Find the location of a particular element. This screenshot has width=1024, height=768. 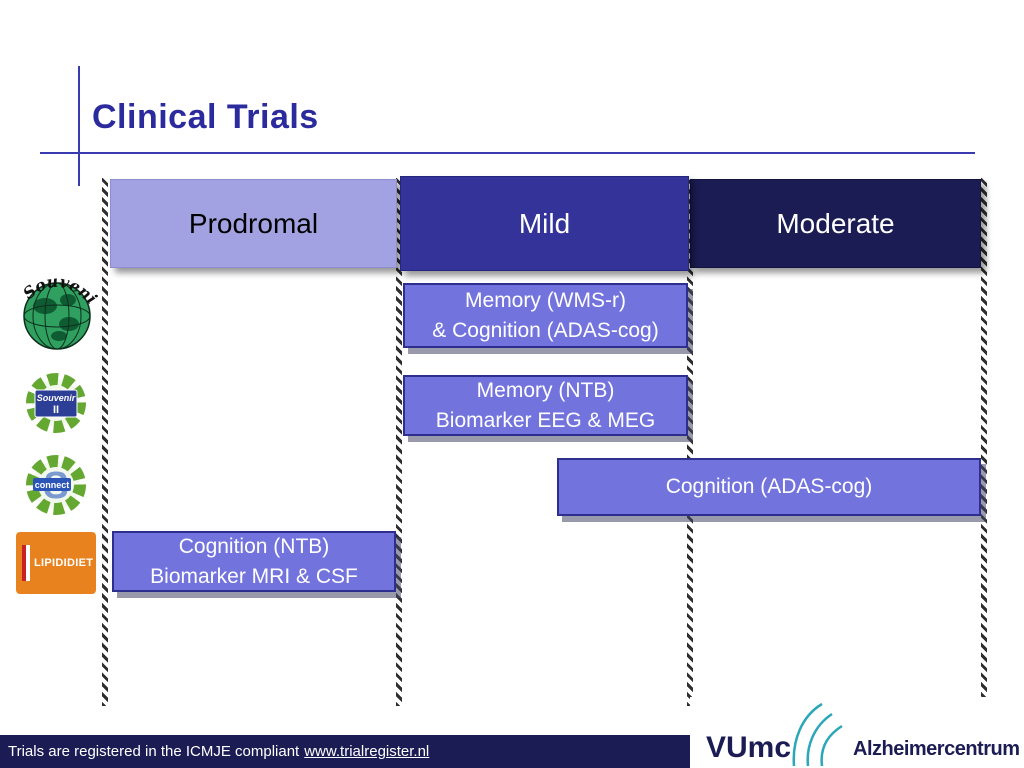

trial-bar-souvenir: Memory (WMS-r) & Cognition (ADAS-cog) is located at coordinates (545, 315).